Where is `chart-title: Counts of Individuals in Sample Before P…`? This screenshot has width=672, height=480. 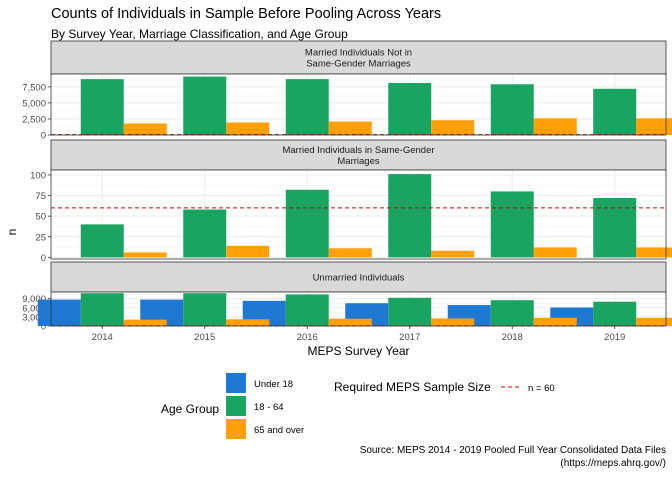 chart-title: Counts of Individuals in Sample Before P… is located at coordinates (246, 14).